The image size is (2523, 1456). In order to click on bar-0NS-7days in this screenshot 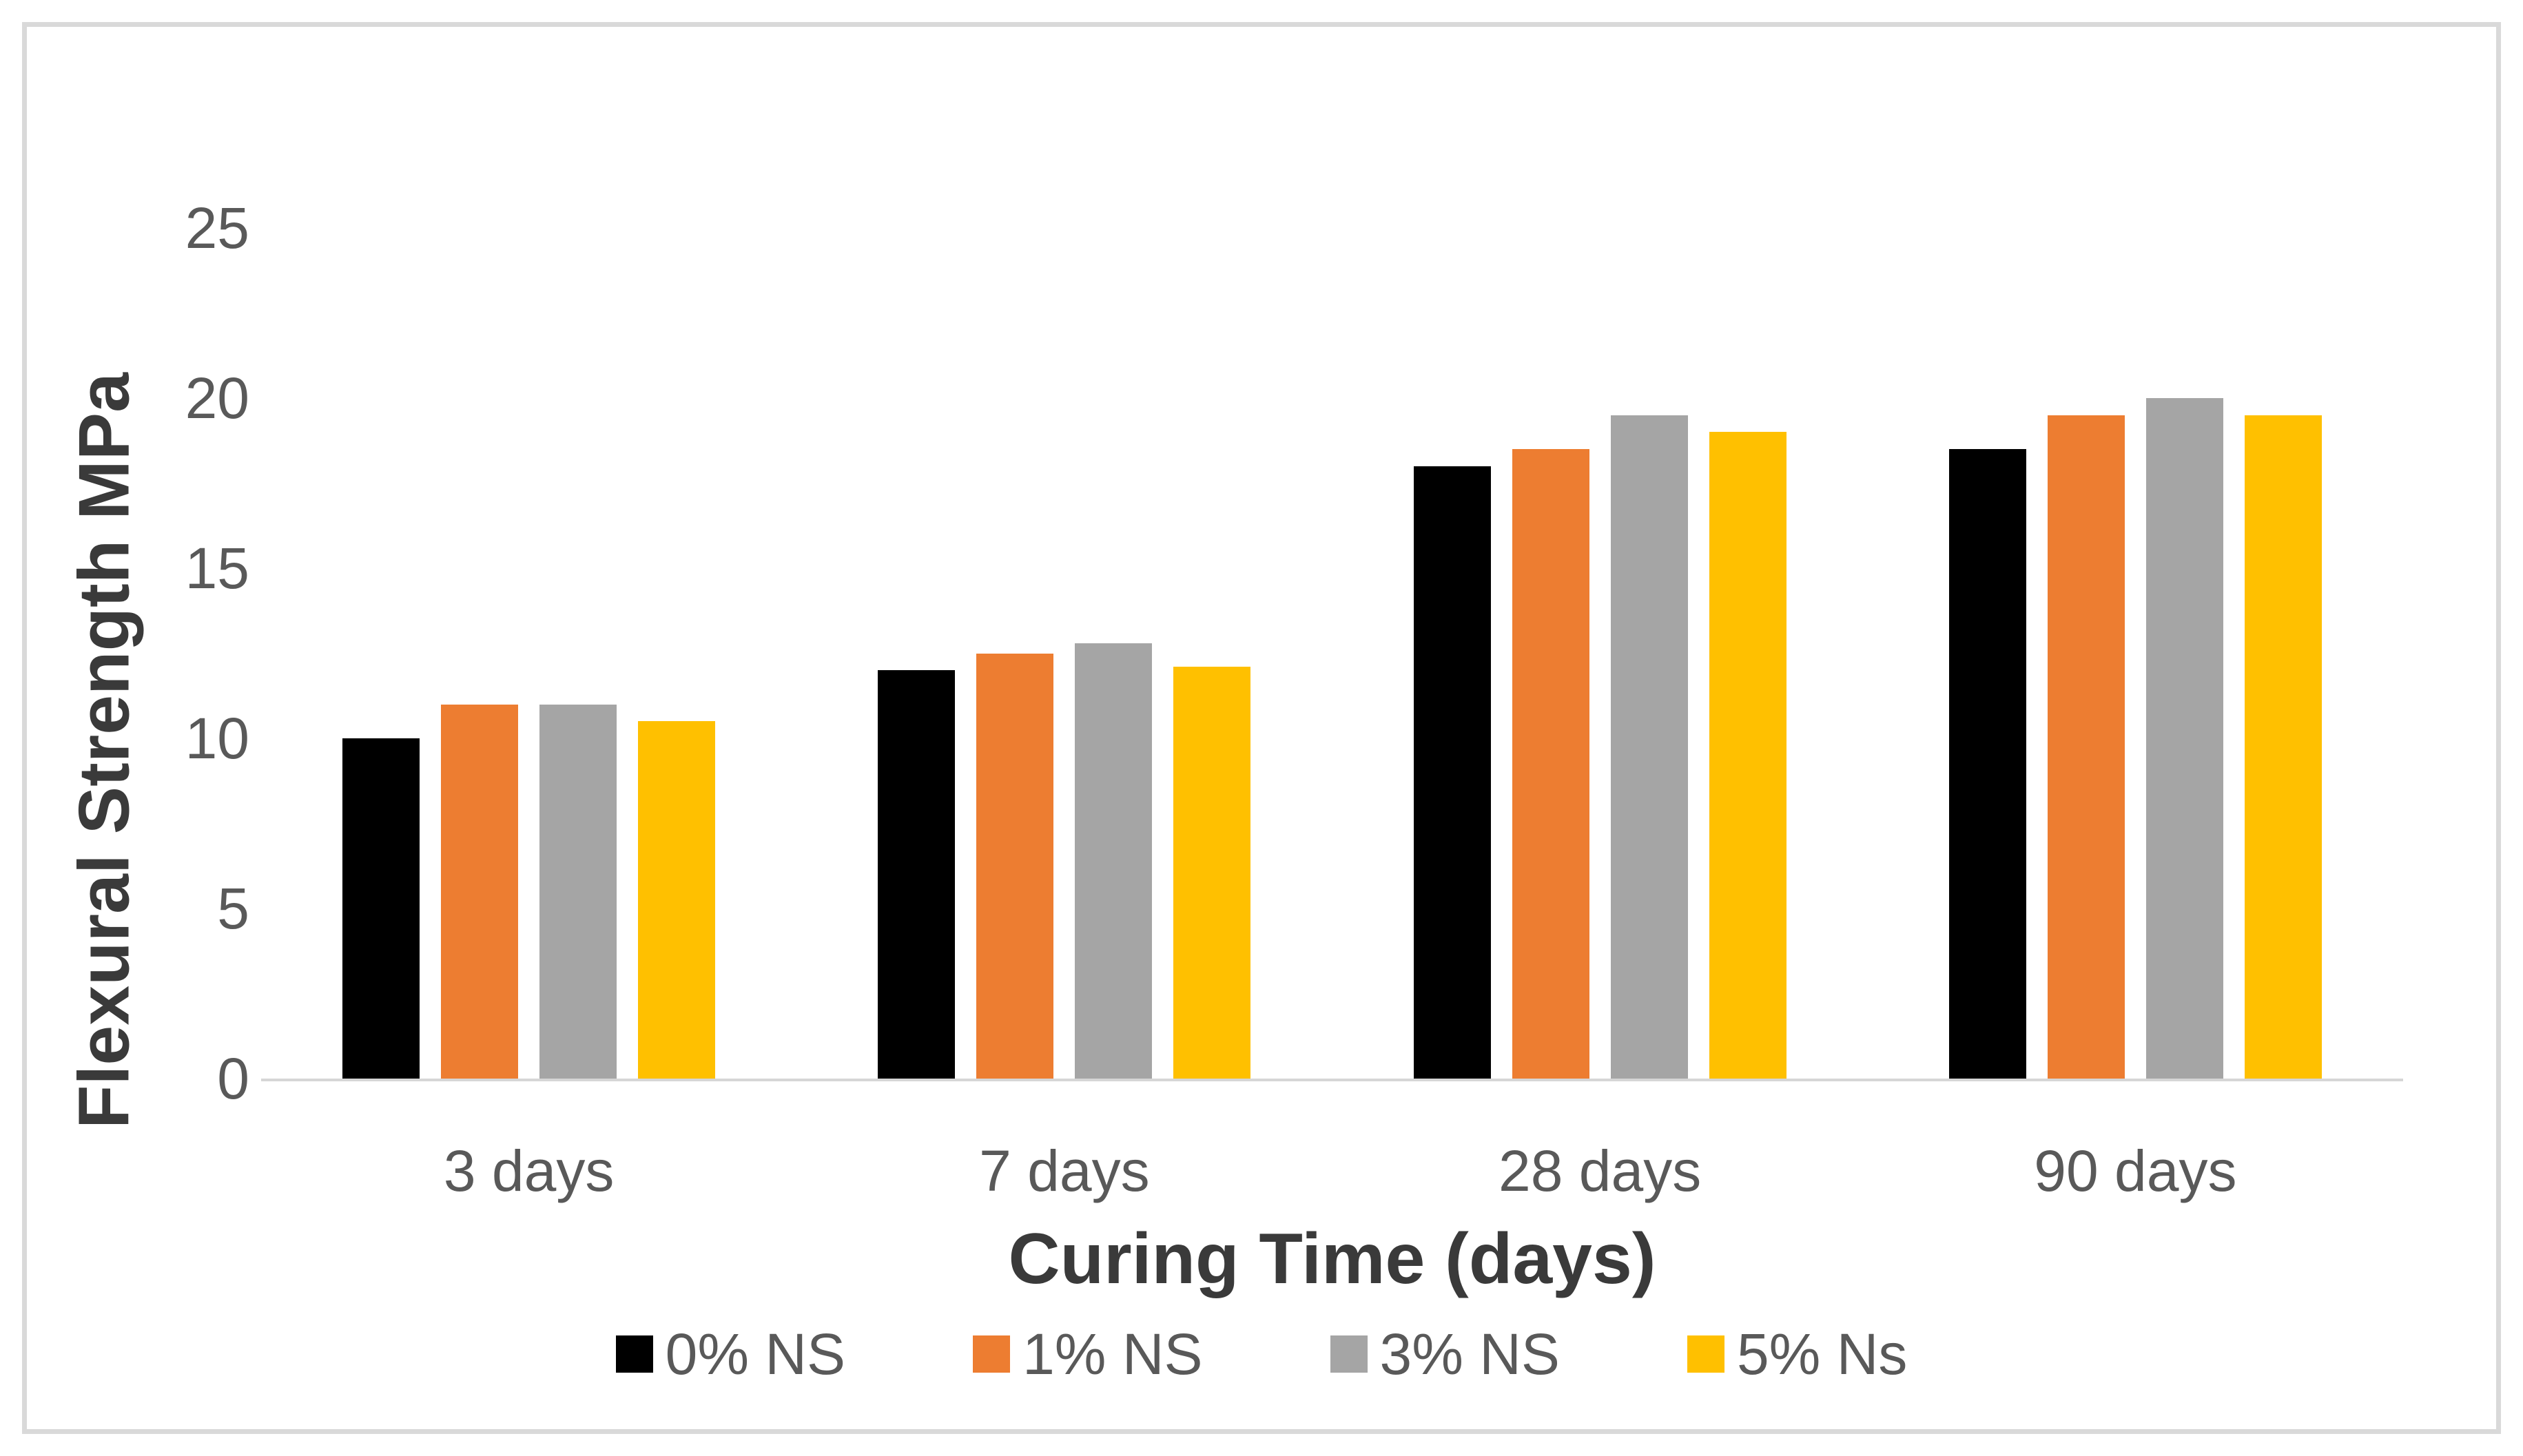, I will do `click(917, 874)`.